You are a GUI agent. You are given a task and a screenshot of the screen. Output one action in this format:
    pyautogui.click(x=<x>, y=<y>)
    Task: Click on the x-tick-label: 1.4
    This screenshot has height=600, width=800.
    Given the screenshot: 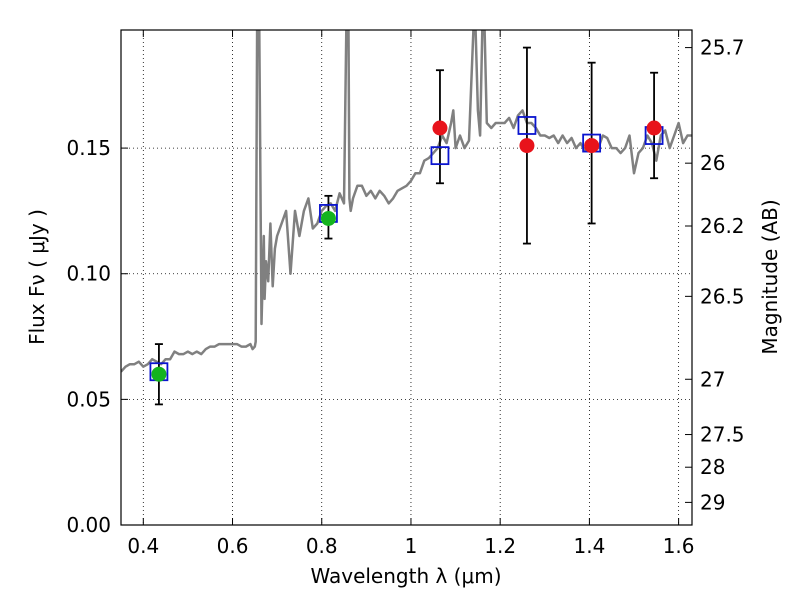 What is the action you would take?
    pyautogui.click(x=589, y=546)
    